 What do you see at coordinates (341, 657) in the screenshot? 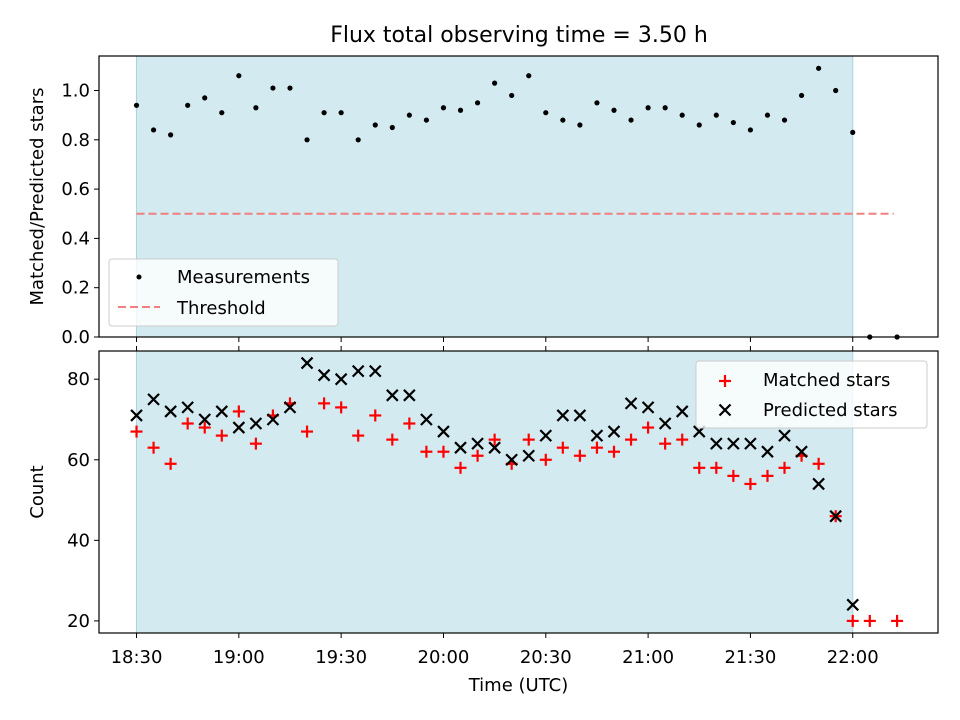
I see `bottom-x-tick-label: 19:30` at bounding box center [341, 657].